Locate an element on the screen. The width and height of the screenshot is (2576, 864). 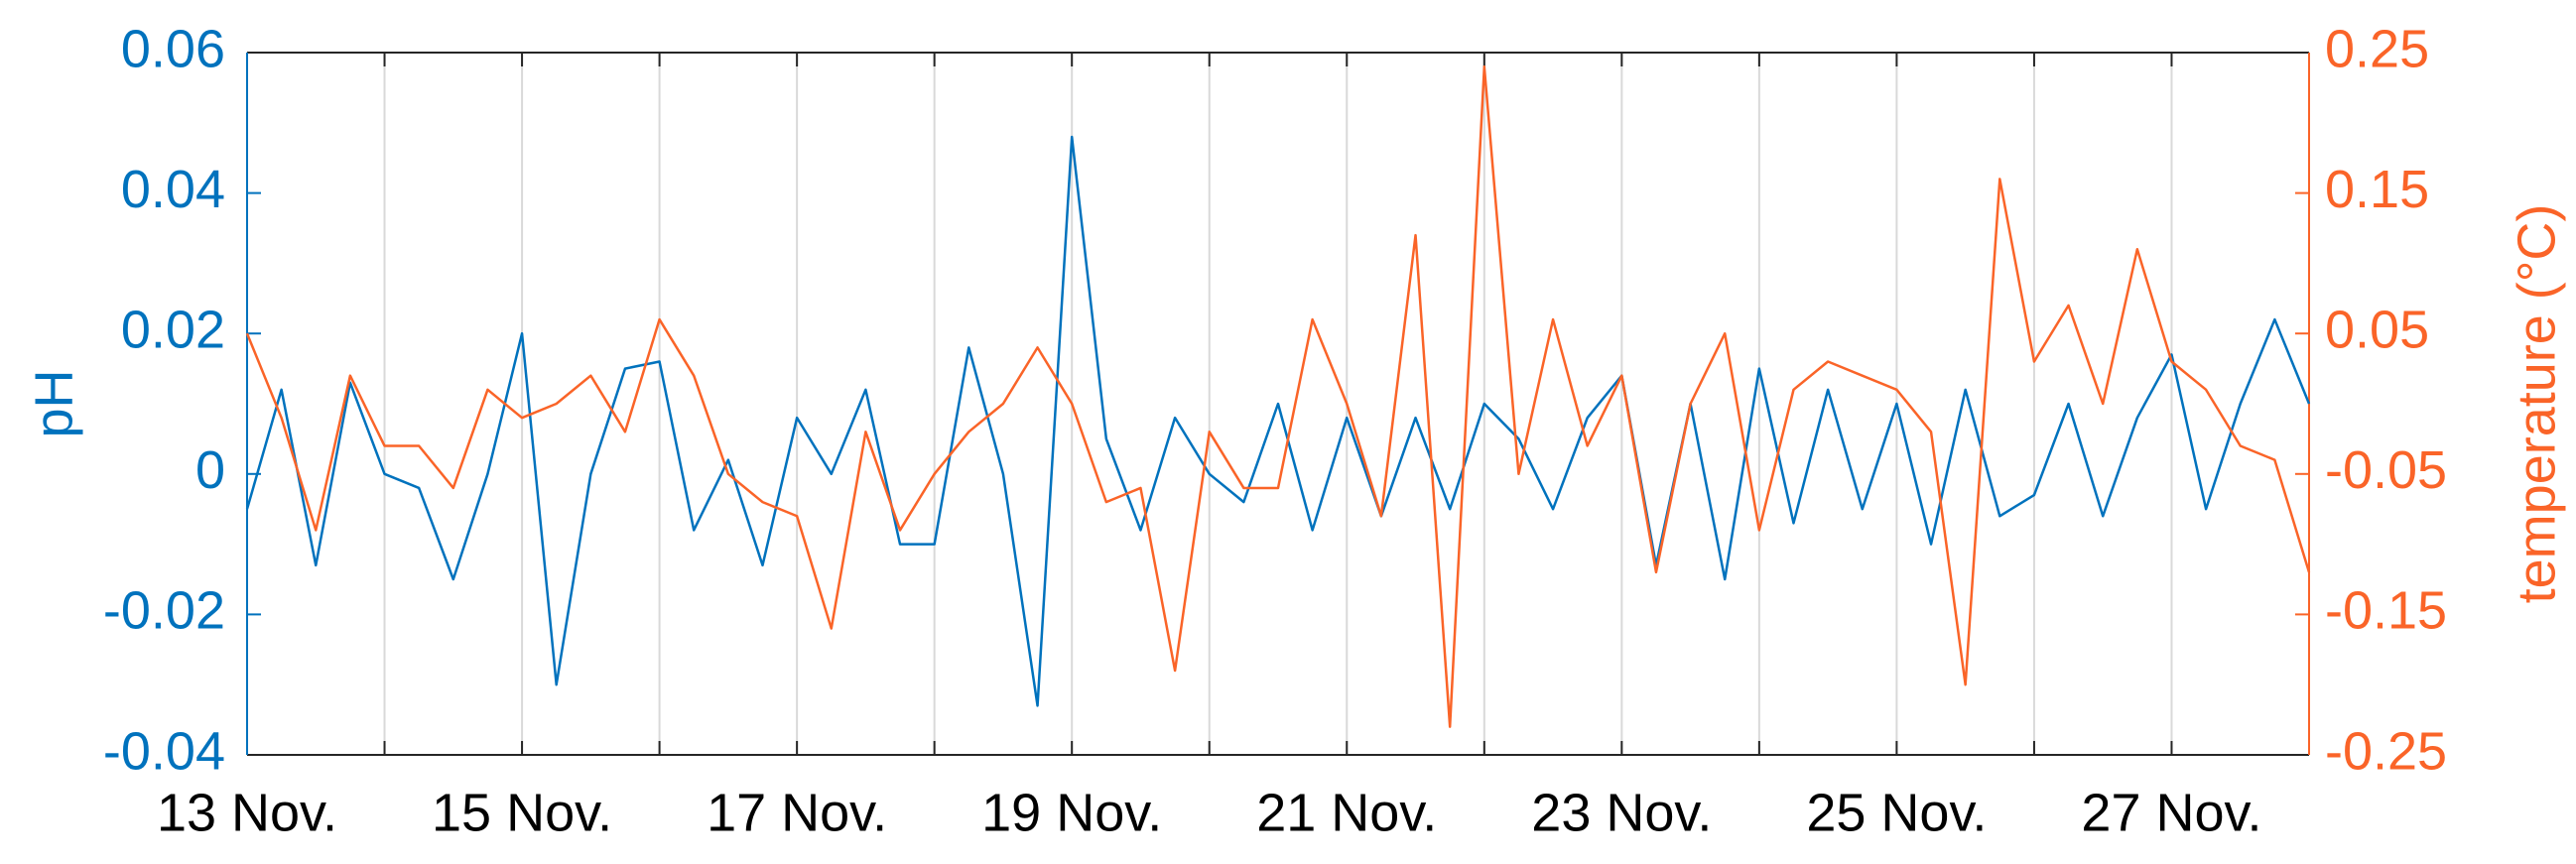
y-axis-label: pH is located at coordinates (54, 403).